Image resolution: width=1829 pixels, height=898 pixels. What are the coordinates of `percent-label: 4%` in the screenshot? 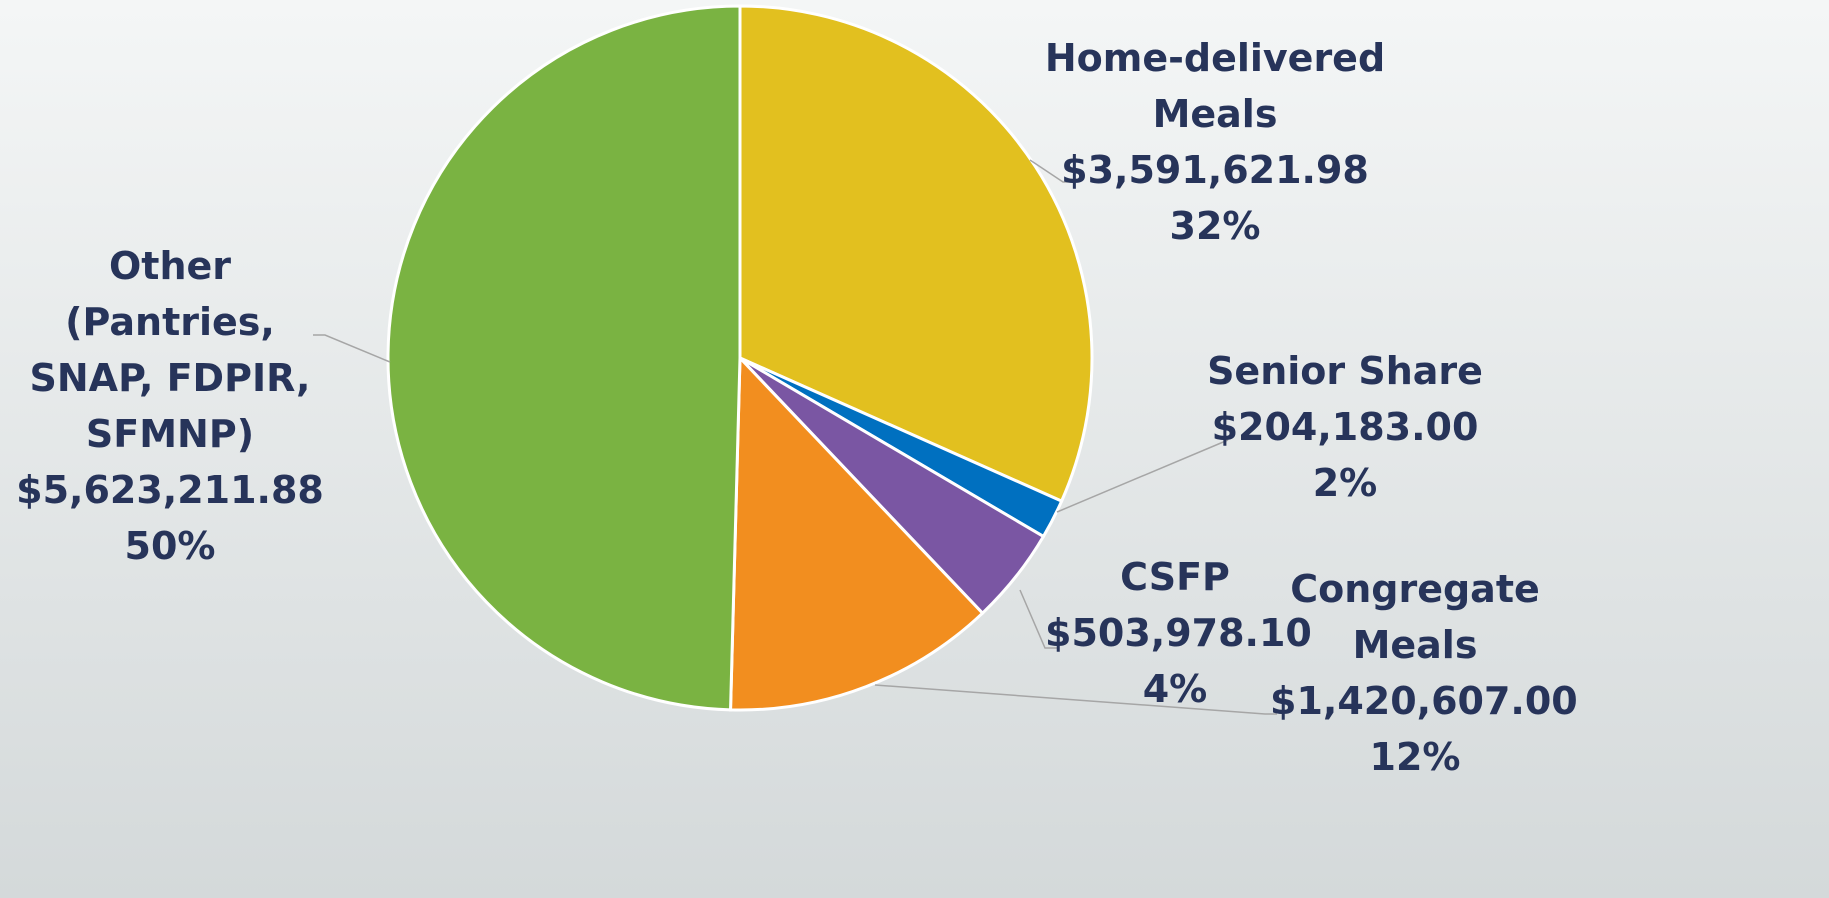 It's located at (1175, 689).